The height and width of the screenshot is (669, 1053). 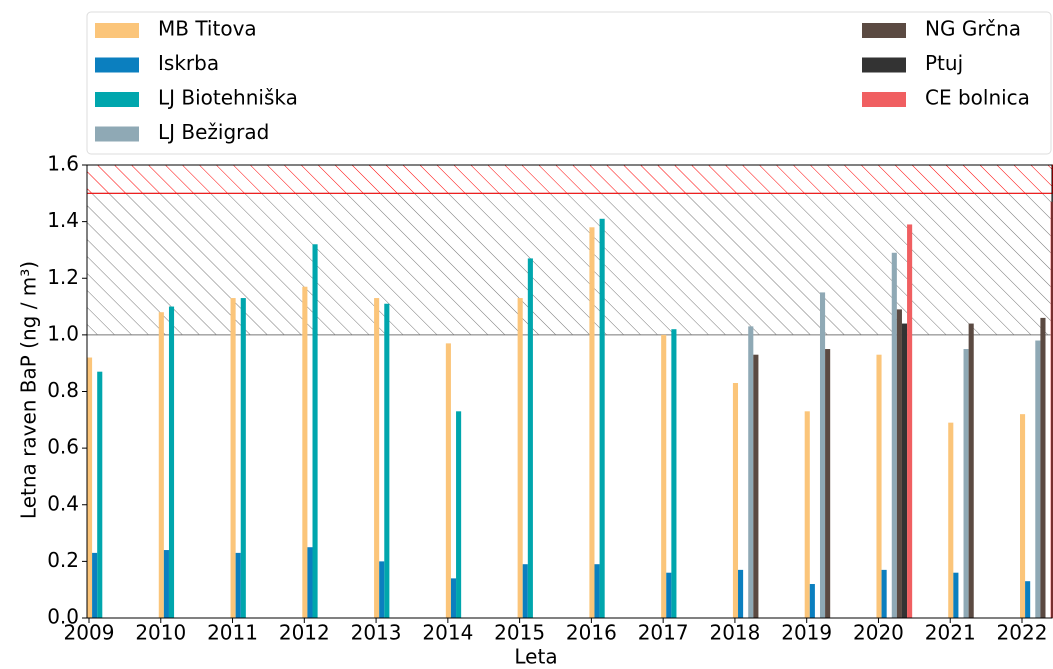 What do you see at coordinates (63, 277) in the screenshot?
I see `y-tick-label: 1.2` at bounding box center [63, 277].